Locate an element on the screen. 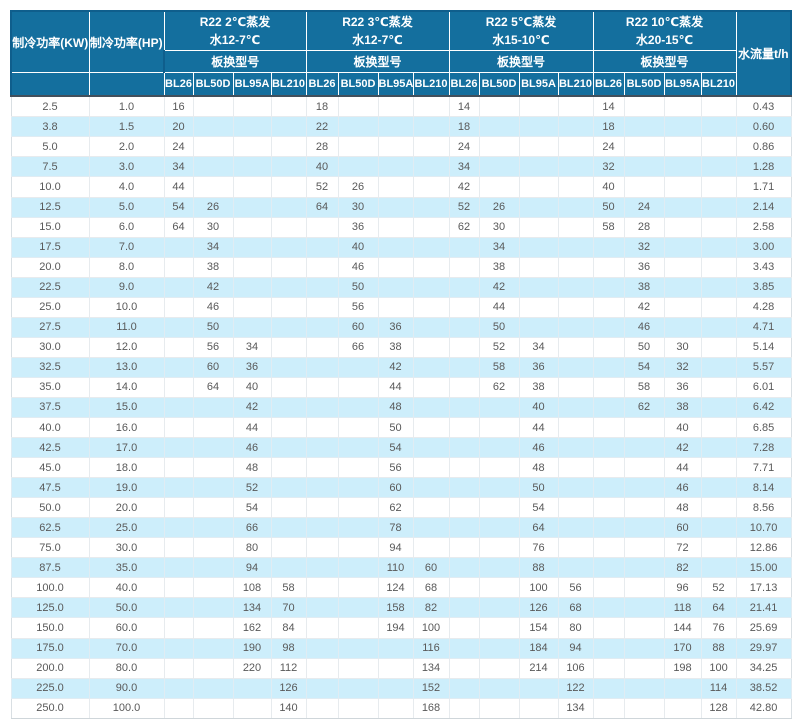  cell-cooling-kw: 37.5 is located at coordinates (50, 407).